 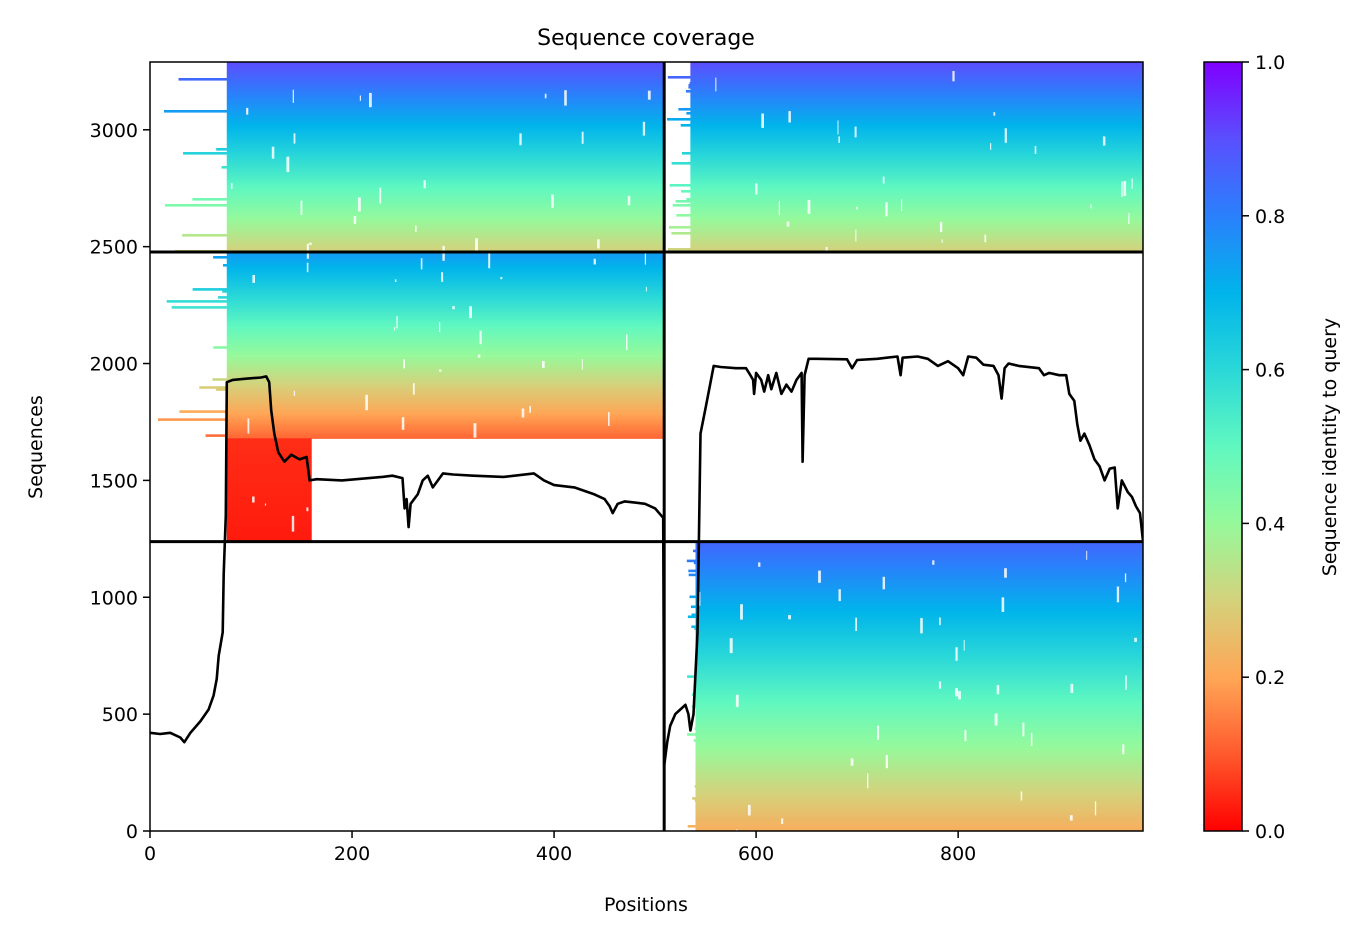 What do you see at coordinates (114, 481) in the screenshot?
I see `y-tick-label: 1500` at bounding box center [114, 481].